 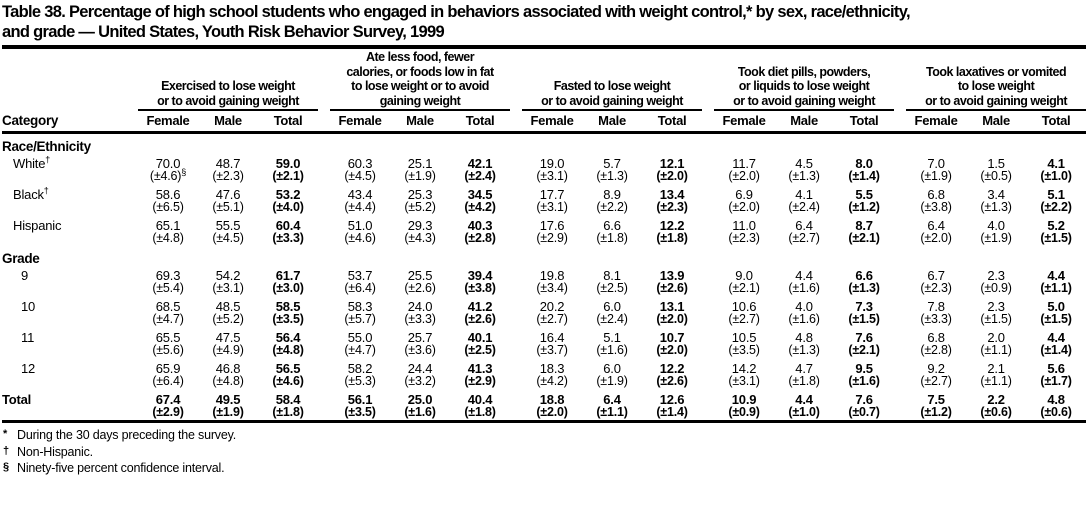 What do you see at coordinates (360, 381) in the screenshot?
I see `ci-cell: (±5.3)` at bounding box center [360, 381].